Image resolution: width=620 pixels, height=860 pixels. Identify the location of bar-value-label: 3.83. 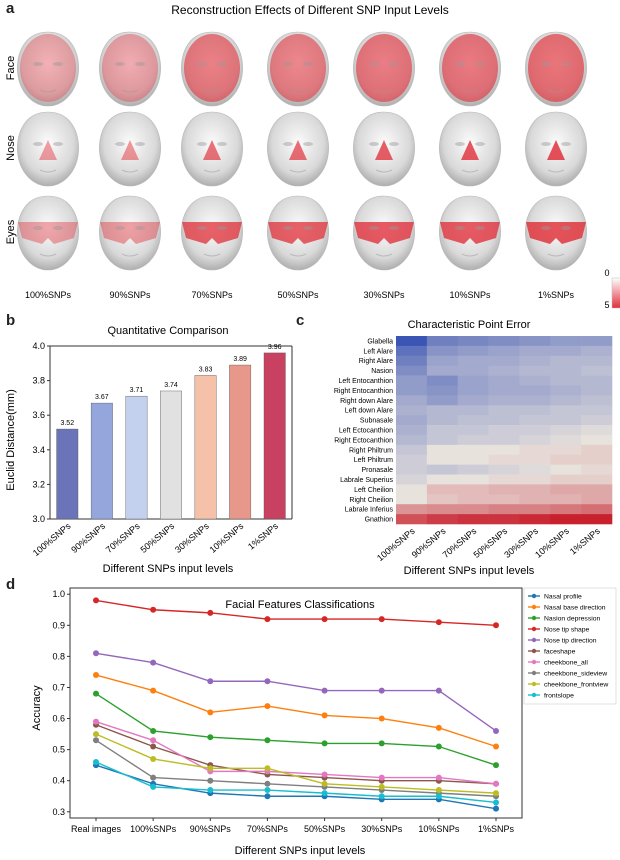
(206, 369).